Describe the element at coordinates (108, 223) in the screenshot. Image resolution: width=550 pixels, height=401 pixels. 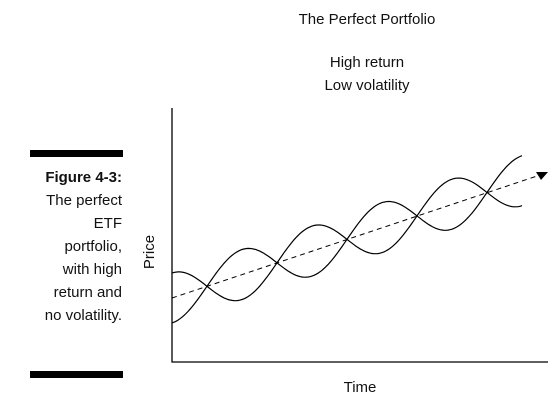
I see `caption-line: ETF` at that location.